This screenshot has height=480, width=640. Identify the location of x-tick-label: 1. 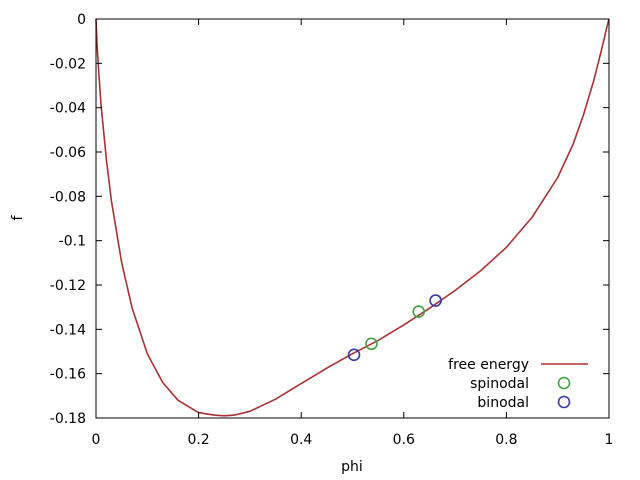
(609, 440).